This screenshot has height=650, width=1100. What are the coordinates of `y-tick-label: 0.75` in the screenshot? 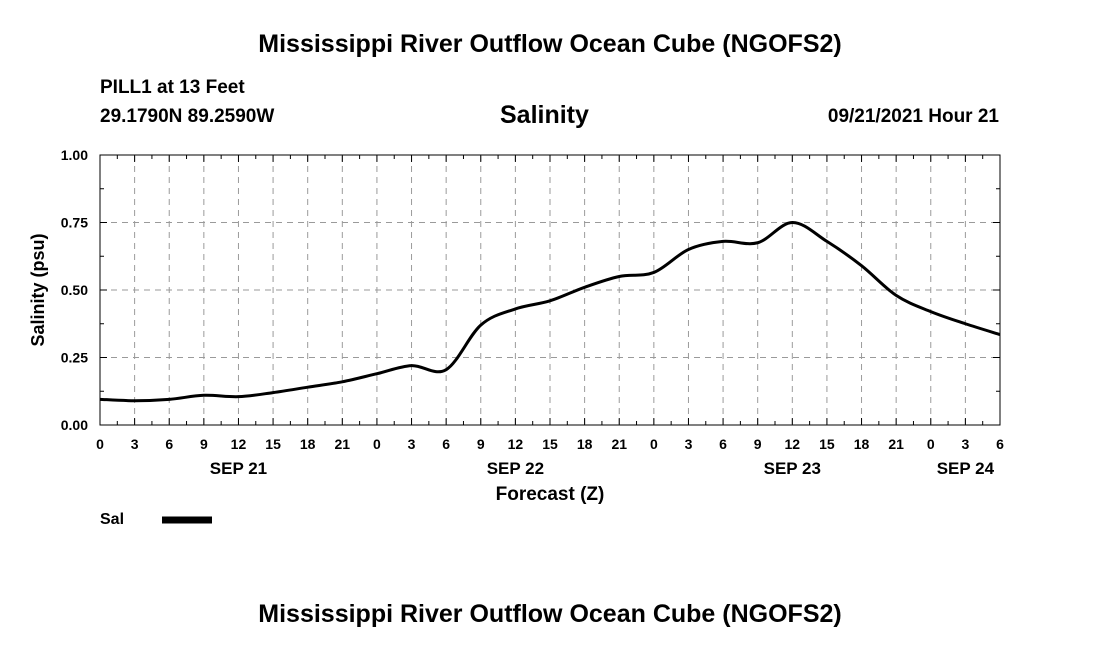 It's located at (74, 223).